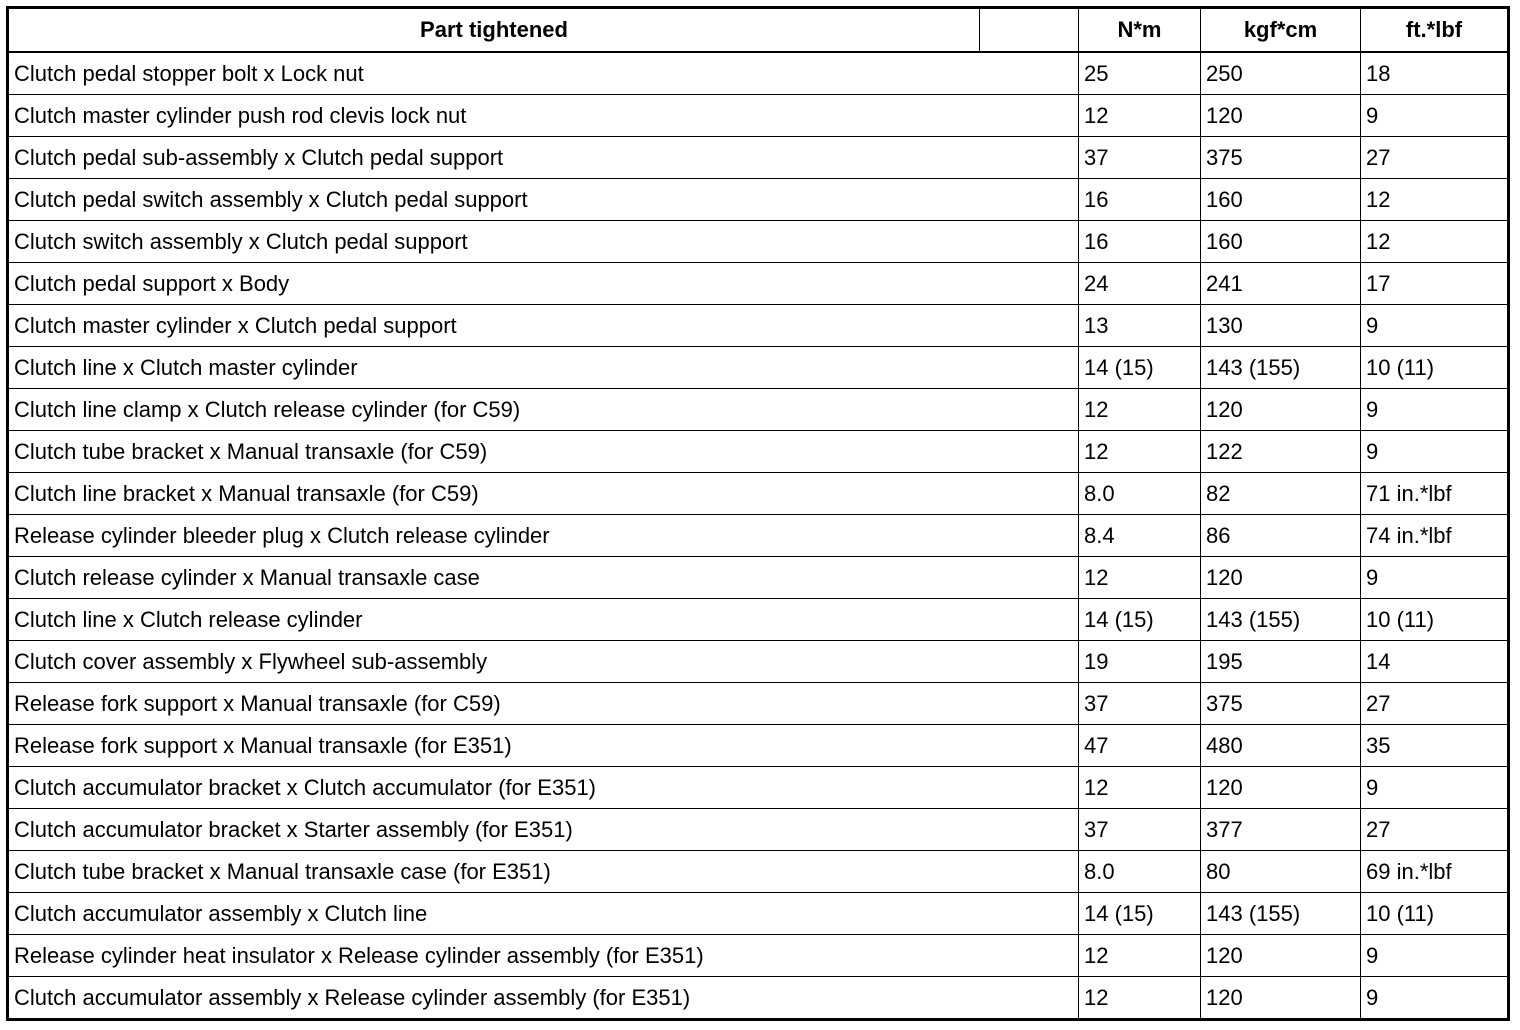 This screenshot has width=1520, height=1030. I want to click on cell-part: Clutch line x Clutch master cylinder, so click(543, 367).